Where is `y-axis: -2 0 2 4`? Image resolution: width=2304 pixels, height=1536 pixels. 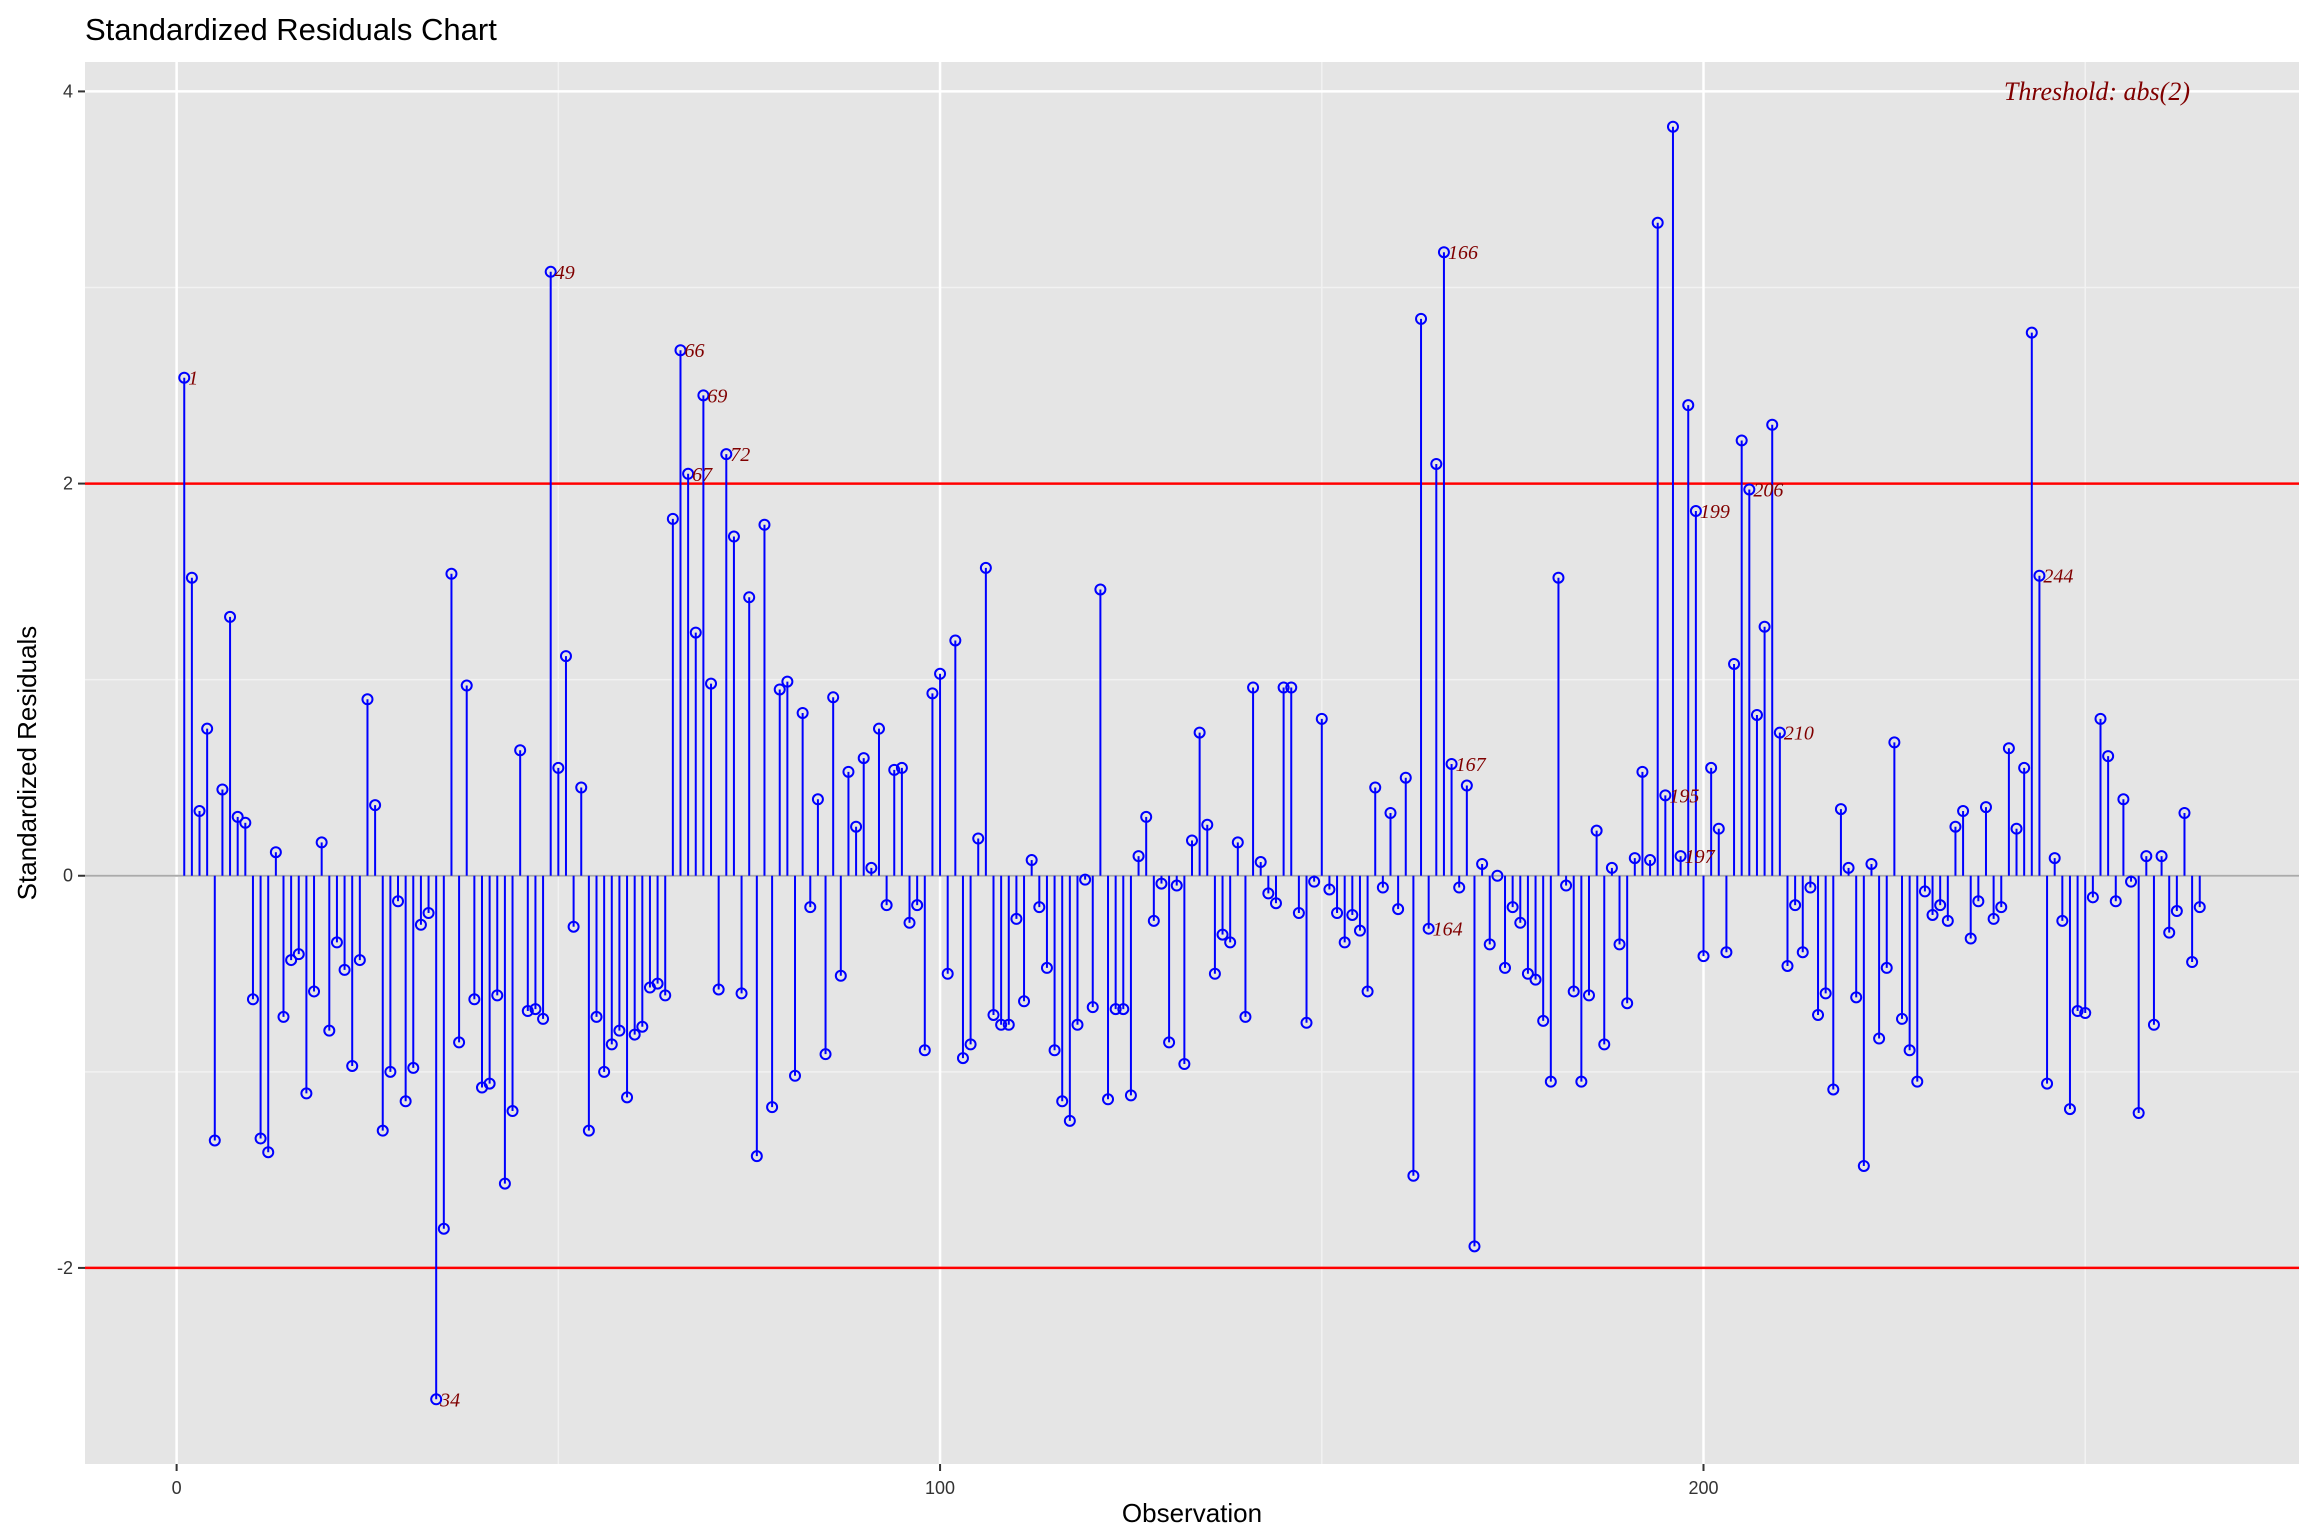 y-axis: -2 0 2 4 is located at coordinates (71, 679).